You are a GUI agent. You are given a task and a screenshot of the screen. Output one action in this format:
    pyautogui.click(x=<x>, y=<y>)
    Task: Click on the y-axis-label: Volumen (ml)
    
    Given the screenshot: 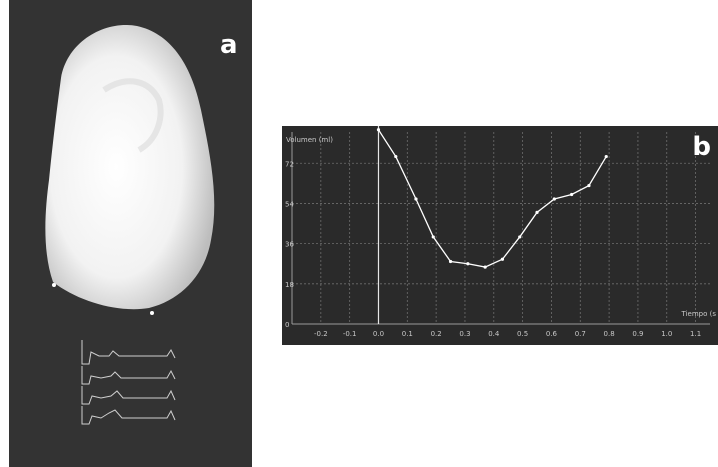 What is the action you would take?
    pyautogui.click(x=309, y=140)
    